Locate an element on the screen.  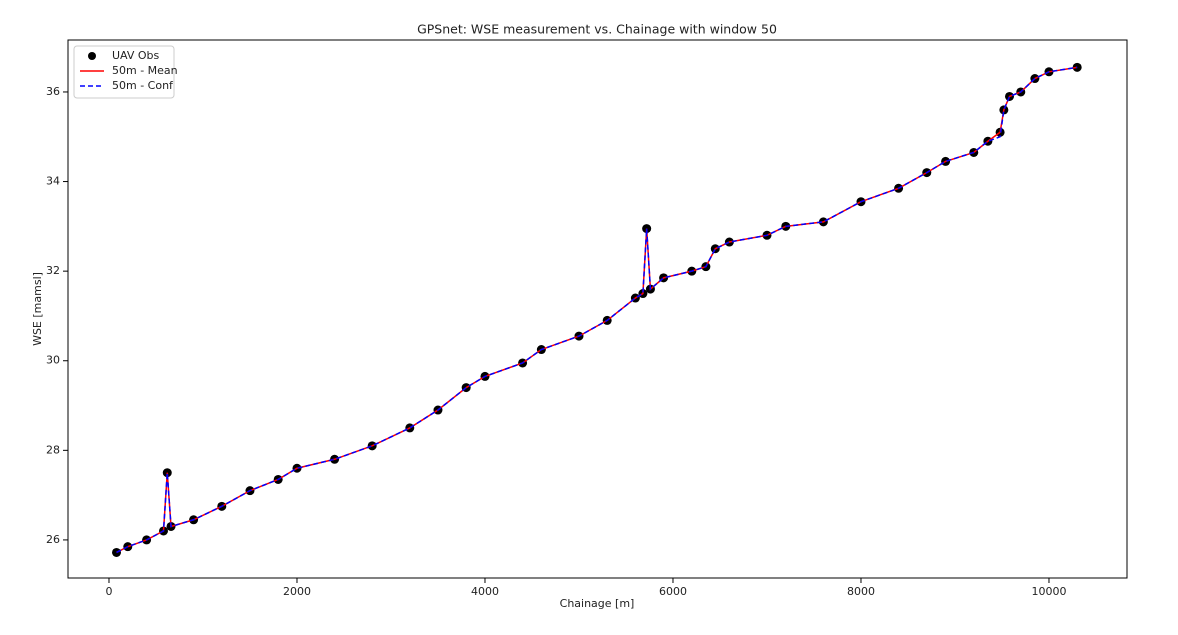
legend-label: UAV Obs is located at coordinates (136, 55).